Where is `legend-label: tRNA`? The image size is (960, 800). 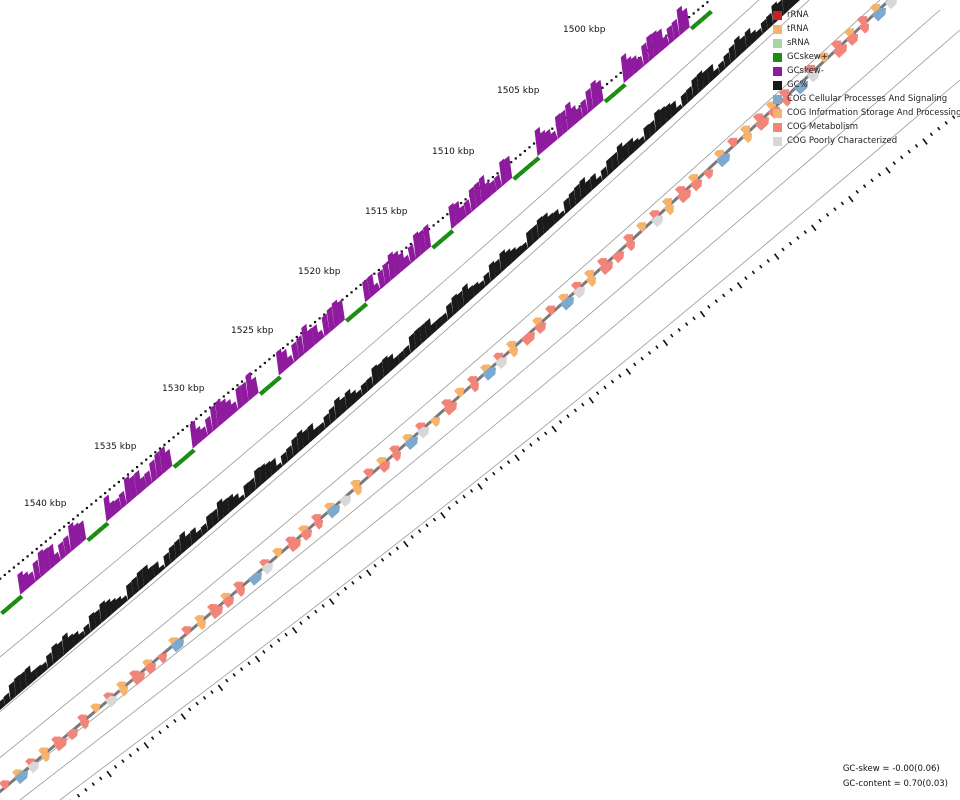 legend-label: tRNA is located at coordinates (798, 29).